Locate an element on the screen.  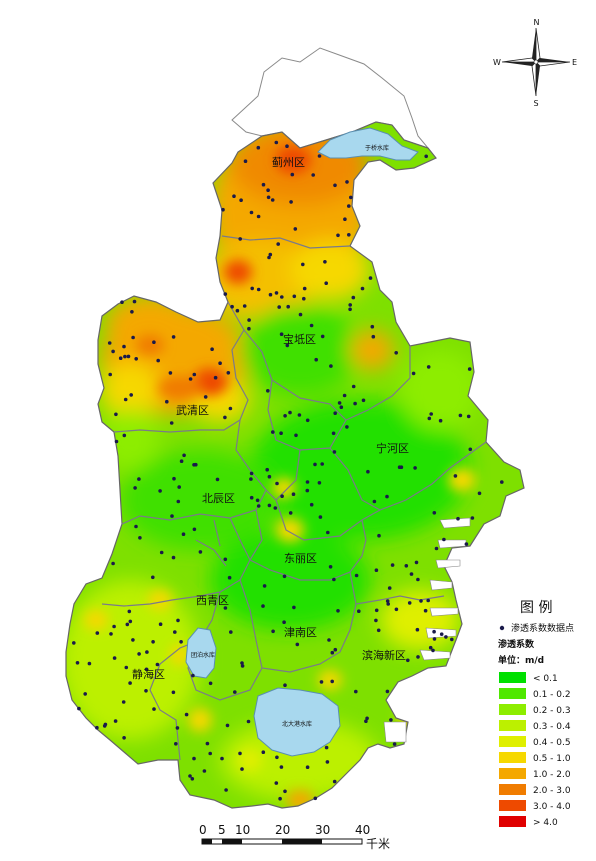
compass-east: E is located at coordinates (574, 62).